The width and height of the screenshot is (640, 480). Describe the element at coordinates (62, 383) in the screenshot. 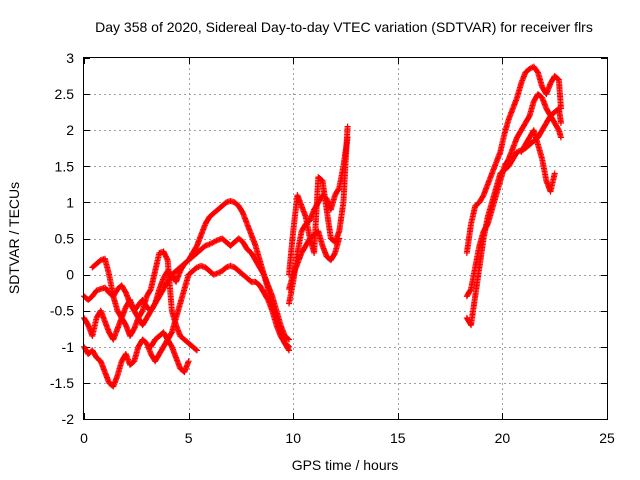

I see `y-tick-label: -1.5` at that location.